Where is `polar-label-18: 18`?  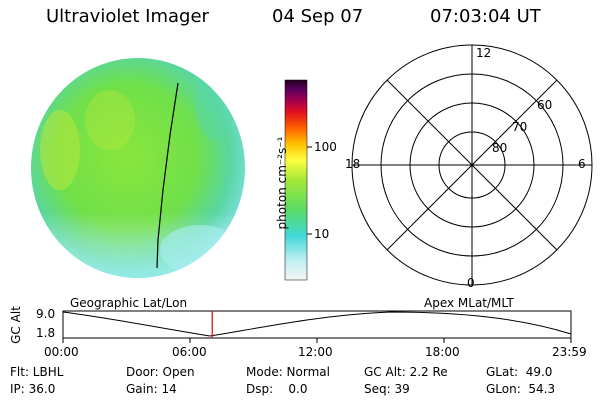
polar-label-18: 18 is located at coordinates (353, 164).